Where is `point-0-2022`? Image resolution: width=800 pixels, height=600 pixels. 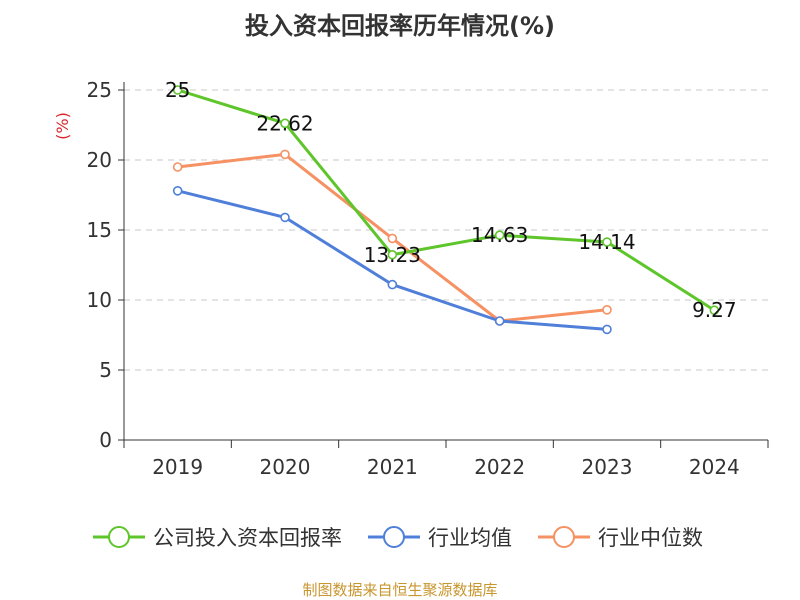
point-0-2022 is located at coordinates (499, 235).